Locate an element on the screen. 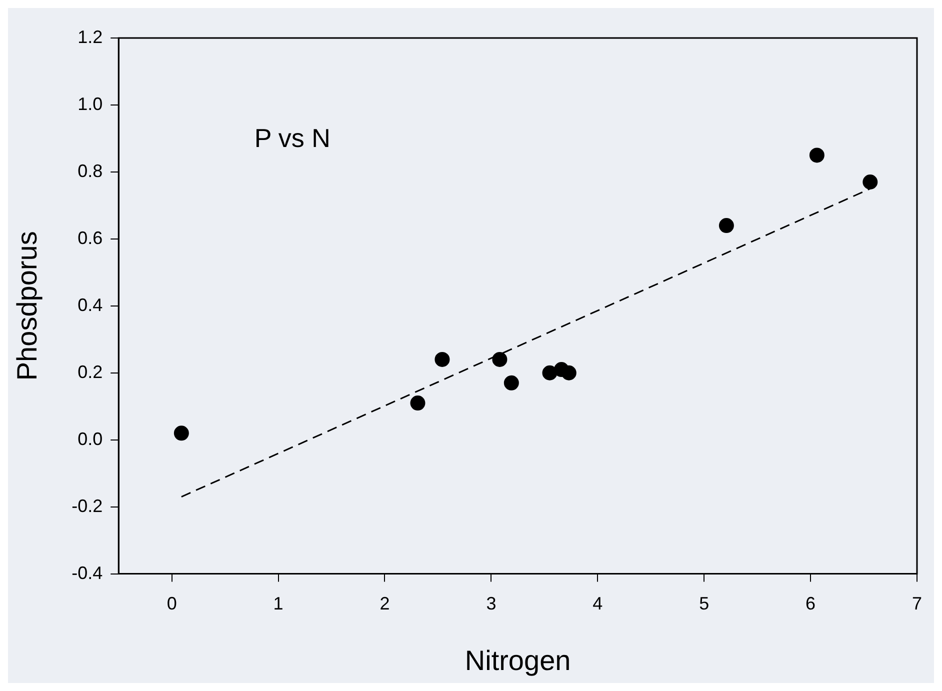  y-tick-label: 0.2 is located at coordinates (90, 372).